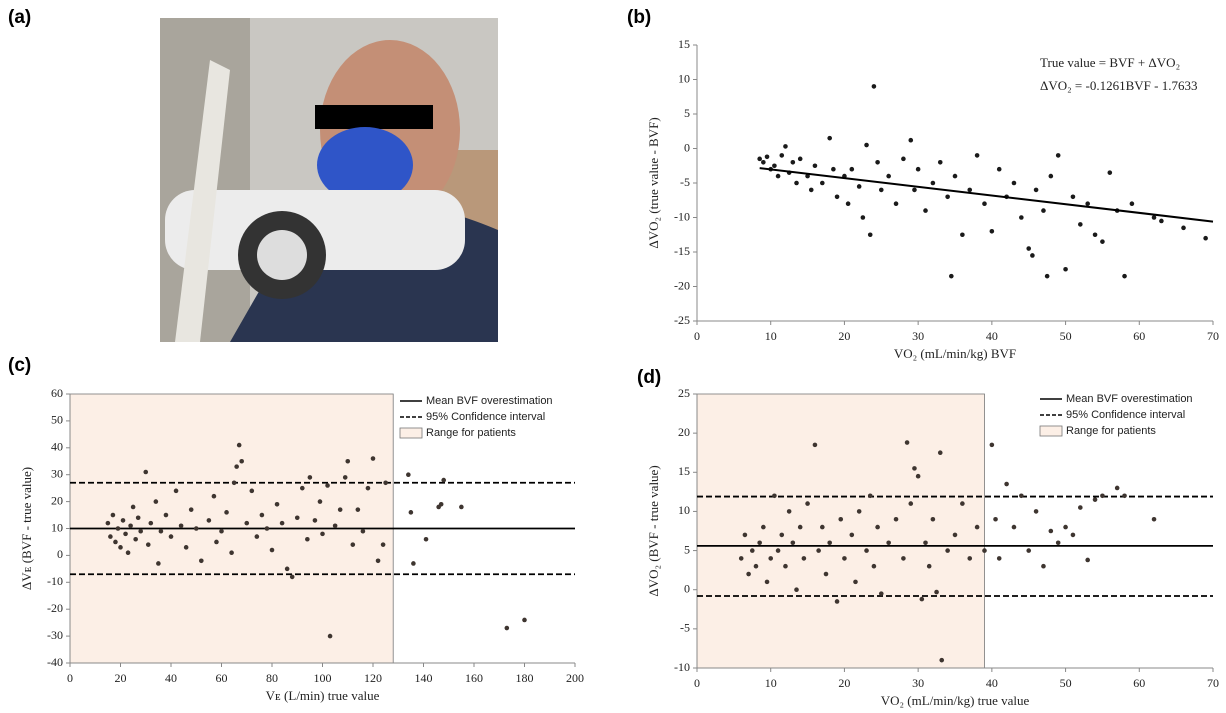 Image resolution: width=1226 pixels, height=713 pixels. Describe the element at coordinates (684, 44) in the screenshot. I see `y-tick-label: 15` at that location.